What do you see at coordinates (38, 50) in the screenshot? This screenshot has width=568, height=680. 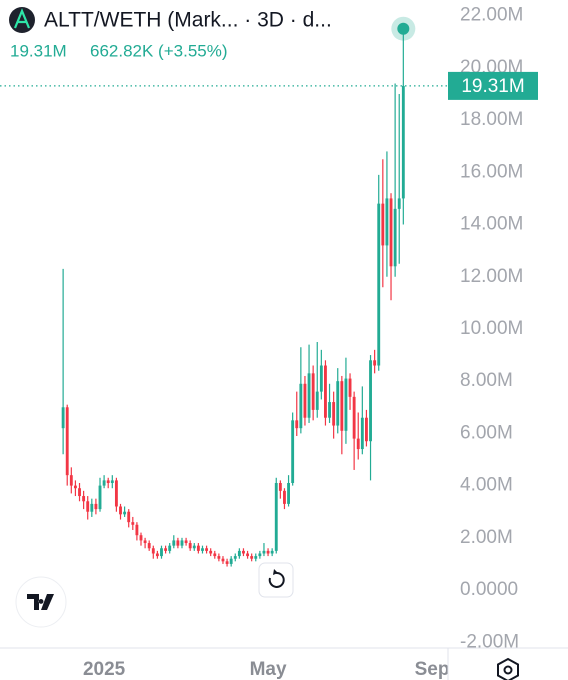 I see `last-price-text: 19.31M` at bounding box center [38, 50].